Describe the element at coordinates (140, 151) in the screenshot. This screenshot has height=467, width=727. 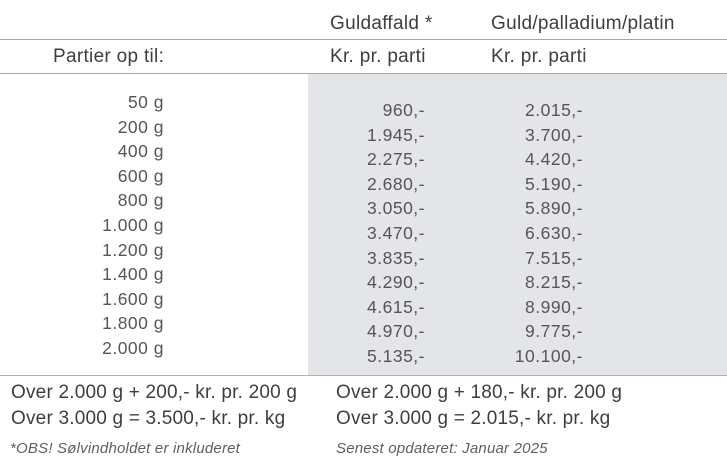
I see `weight-cell: 400 g` at that location.